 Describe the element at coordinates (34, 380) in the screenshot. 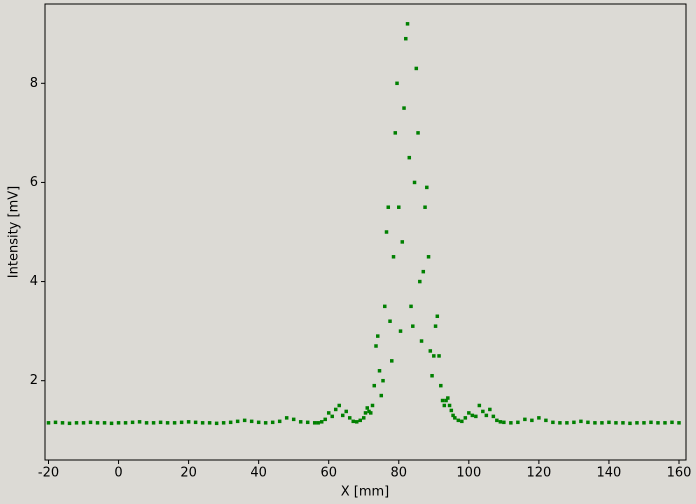

I see `y-tick-label: 2` at that location.